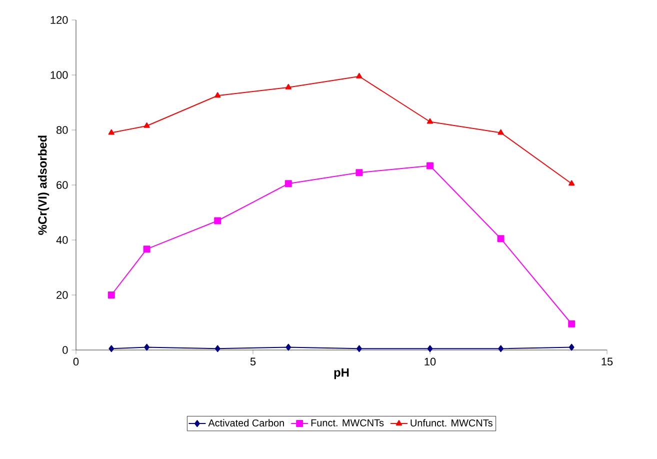 This screenshot has height=459, width=657. Describe the element at coordinates (430, 362) in the screenshot. I see `x-tick-label: 10` at that location.